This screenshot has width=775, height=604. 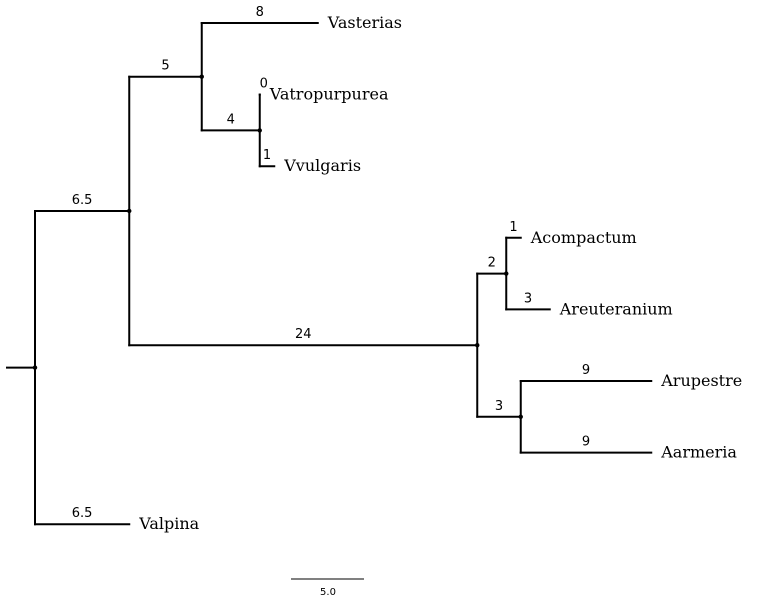 I want to click on clade-v-node, so click(x=129, y=211).